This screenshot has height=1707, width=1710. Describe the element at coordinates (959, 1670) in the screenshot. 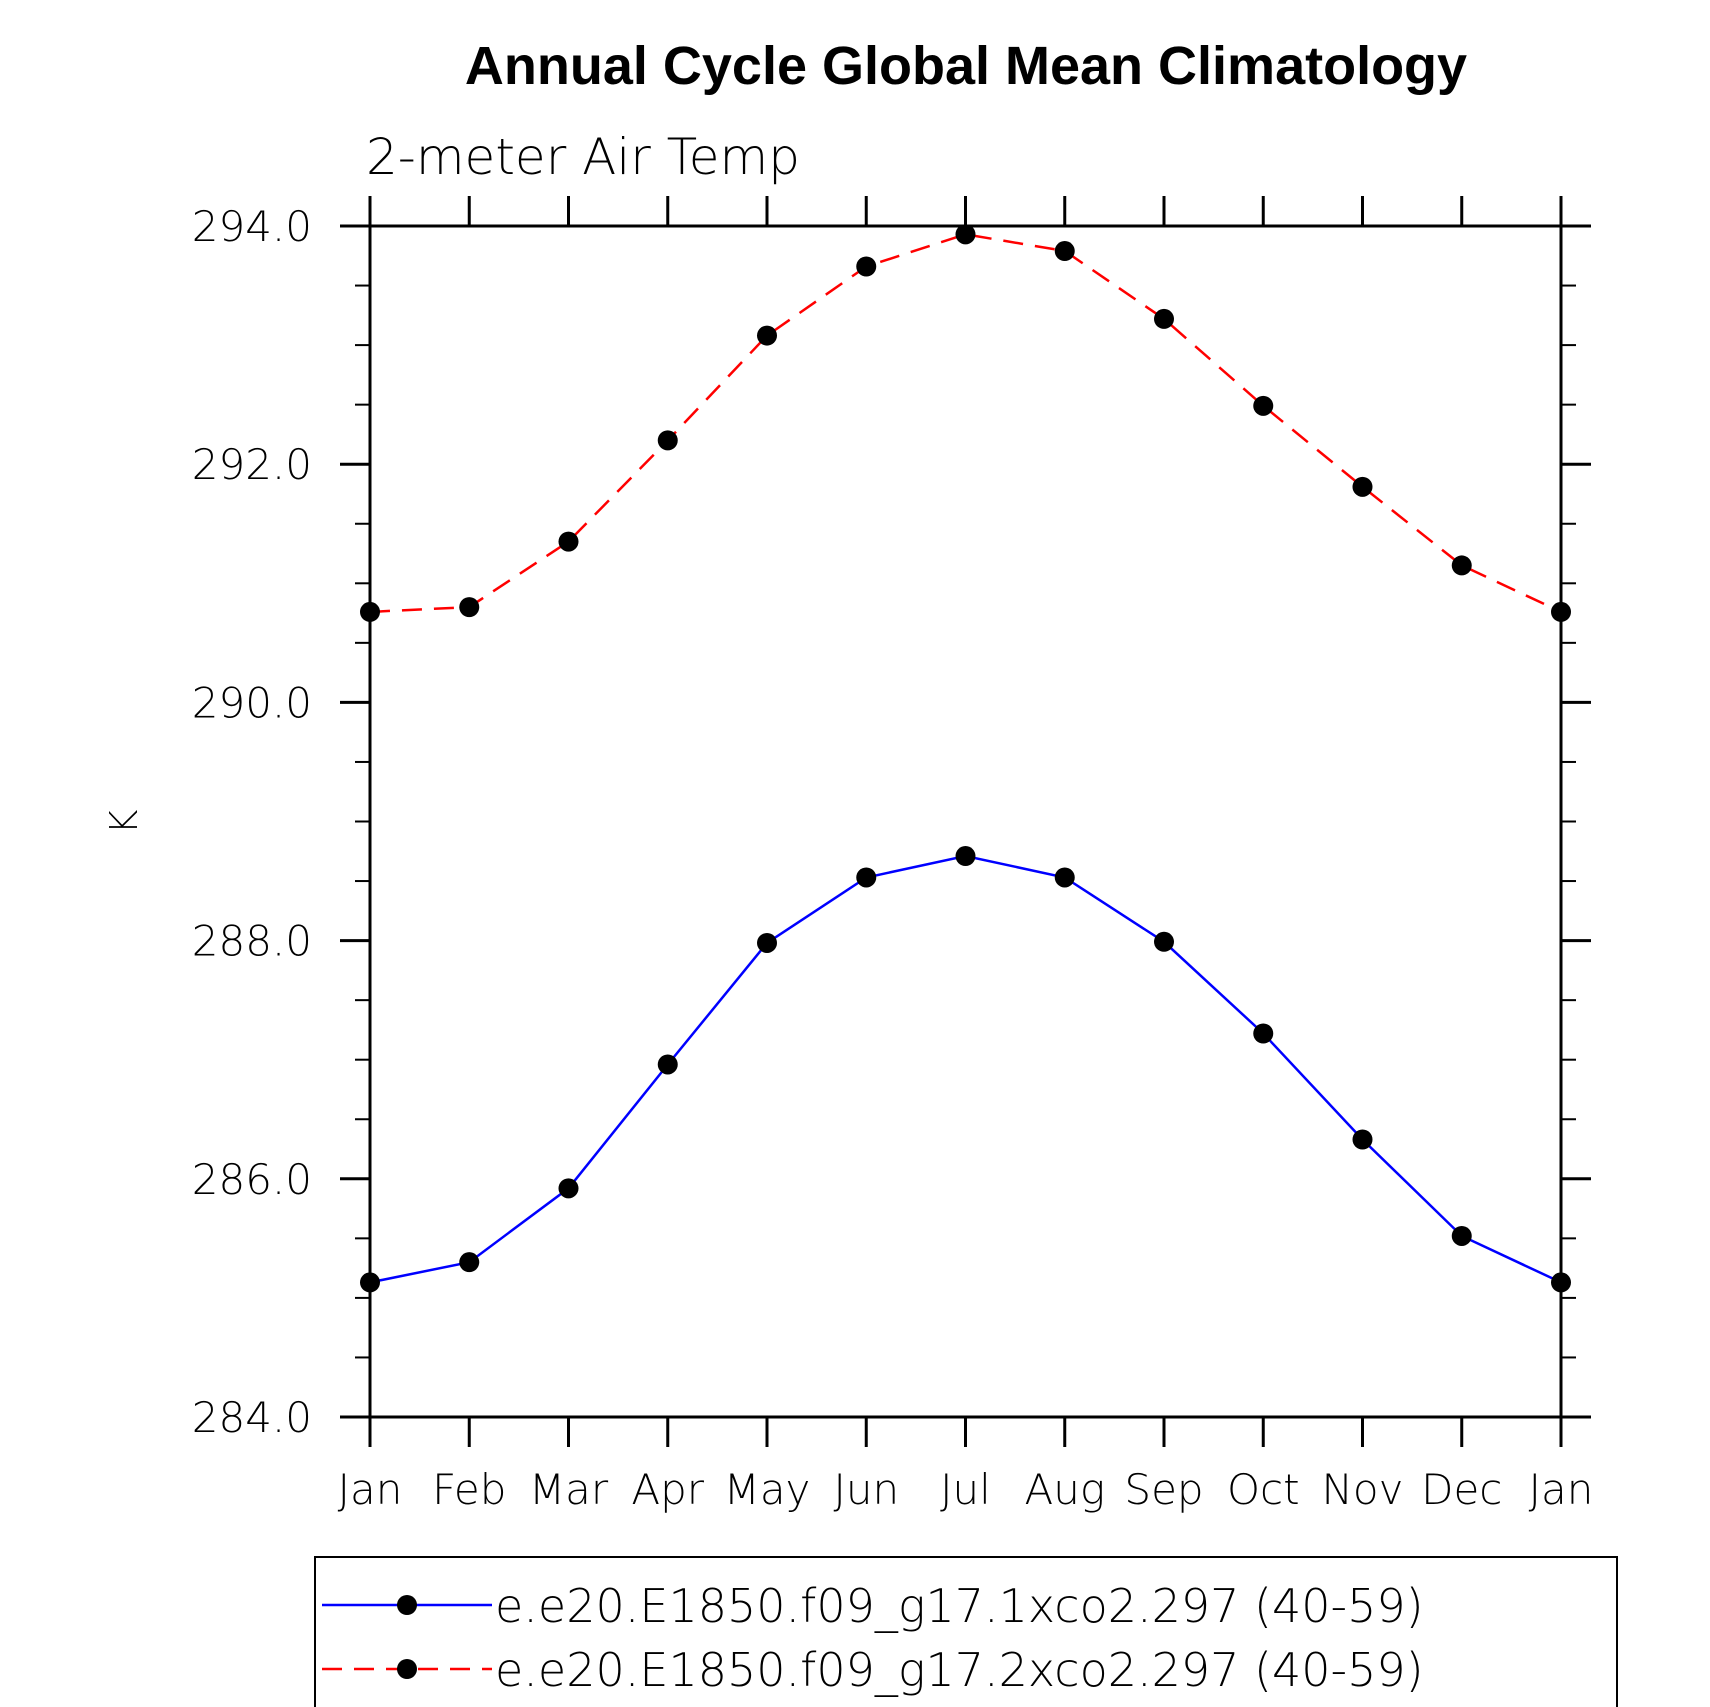

I see `legend-label: e.e20.E1850.f09_g17.2xco2.297 (40-59)` at that location.